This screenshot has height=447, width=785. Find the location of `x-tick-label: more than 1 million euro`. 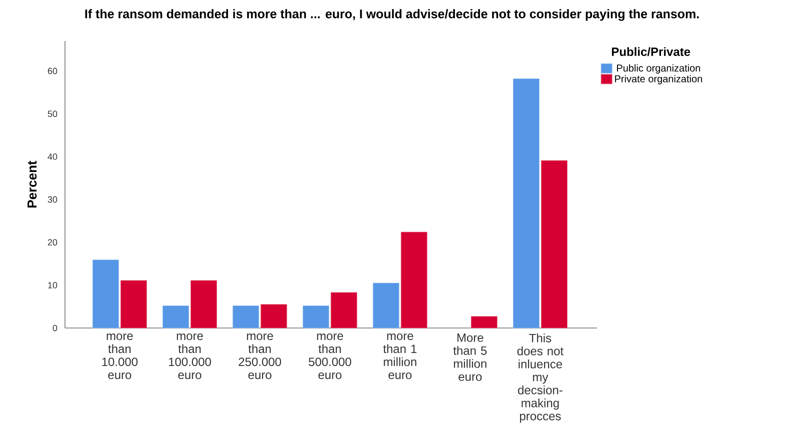

x-tick-label: more than 1 million euro is located at coordinates (399, 357).